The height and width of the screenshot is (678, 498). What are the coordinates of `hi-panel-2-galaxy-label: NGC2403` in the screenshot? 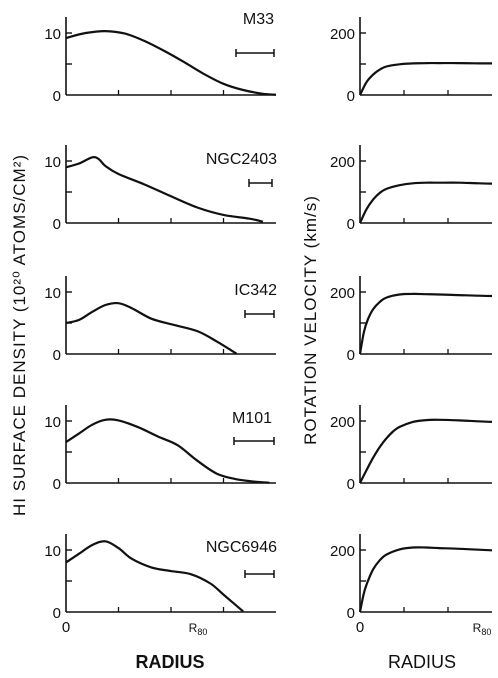 It's located at (241, 159).